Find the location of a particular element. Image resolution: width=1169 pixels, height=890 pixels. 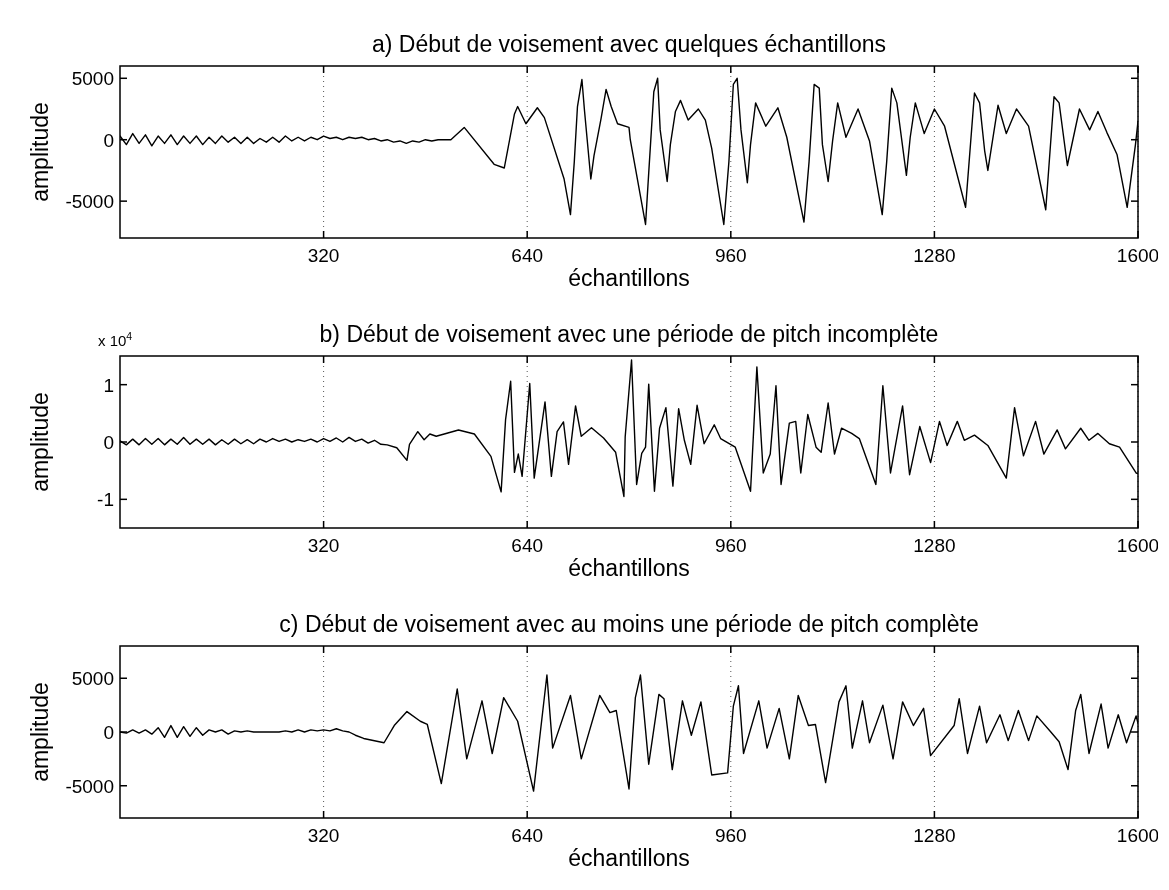

chart-title: c) Début de voisement avec au moins une période de pitch complète is located at coordinates (629, 624).